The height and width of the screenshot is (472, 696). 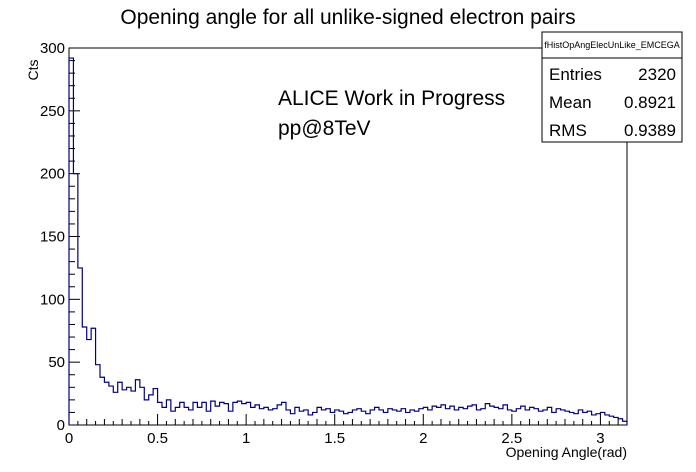 I want to click on y-tick-label: 150, so click(x=52, y=237).